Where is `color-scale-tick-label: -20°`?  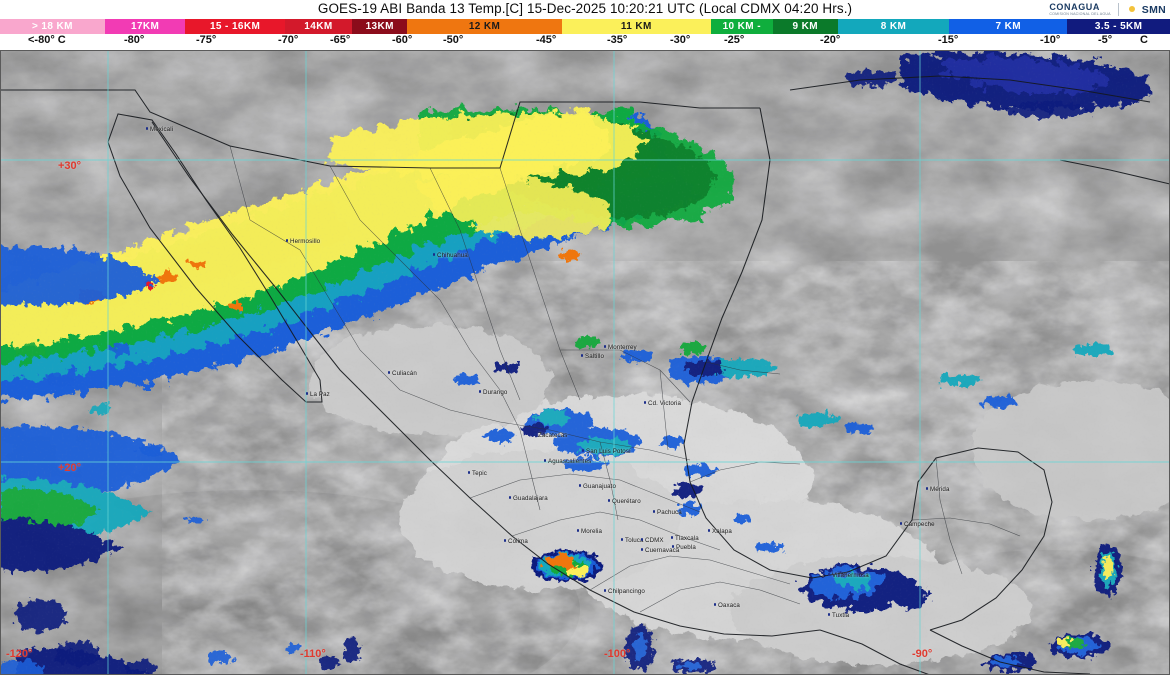 color-scale-tick-label: -20° is located at coordinates (830, 40).